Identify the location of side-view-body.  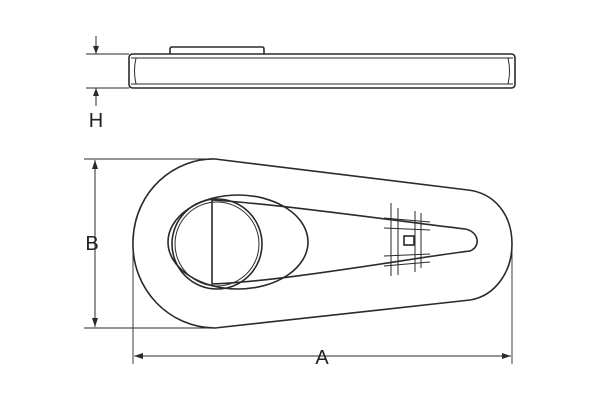
(322, 71).